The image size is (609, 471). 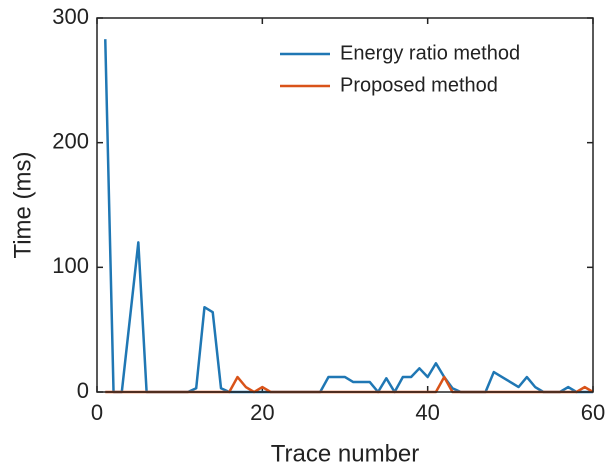 I want to click on x-tick-label: 40, so click(x=427, y=412).